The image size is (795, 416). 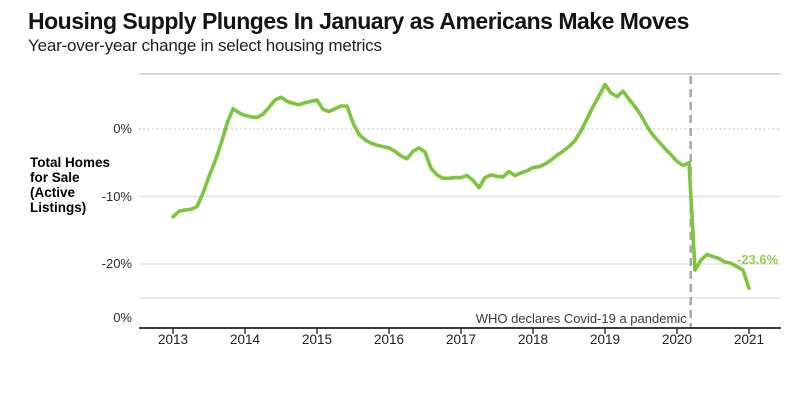 What do you see at coordinates (533, 339) in the screenshot?
I see `x-axis-tick-label: 2018` at bounding box center [533, 339].